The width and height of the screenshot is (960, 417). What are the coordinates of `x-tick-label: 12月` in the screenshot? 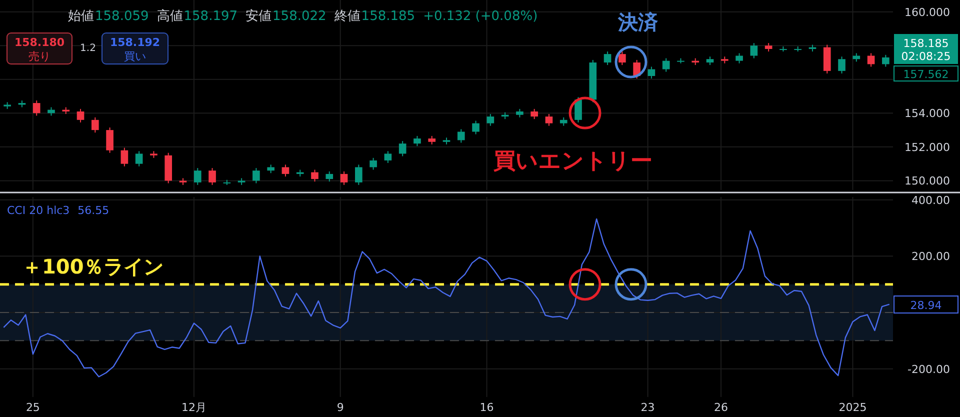 It's located at (193, 407).